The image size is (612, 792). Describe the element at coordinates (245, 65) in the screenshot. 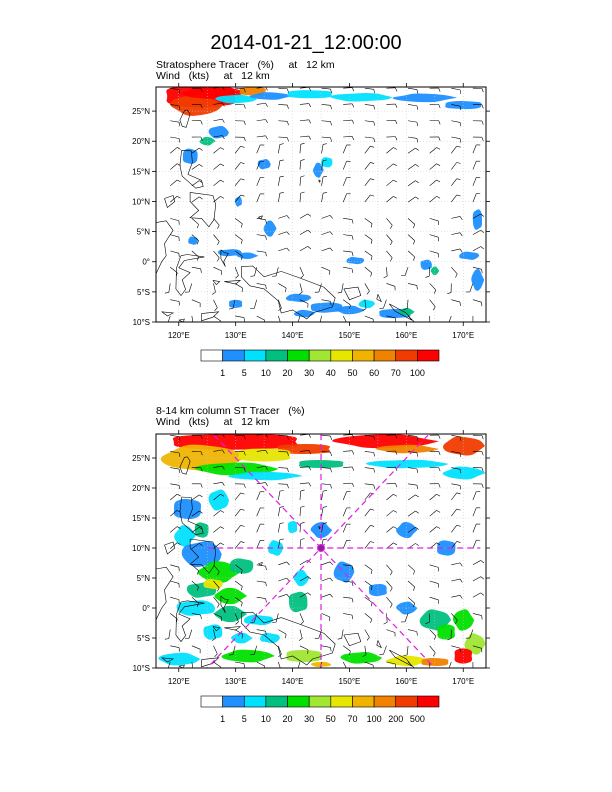

I see `panel1-label-tracer: Stratosphere Tracer (%) at 12 km` at that location.